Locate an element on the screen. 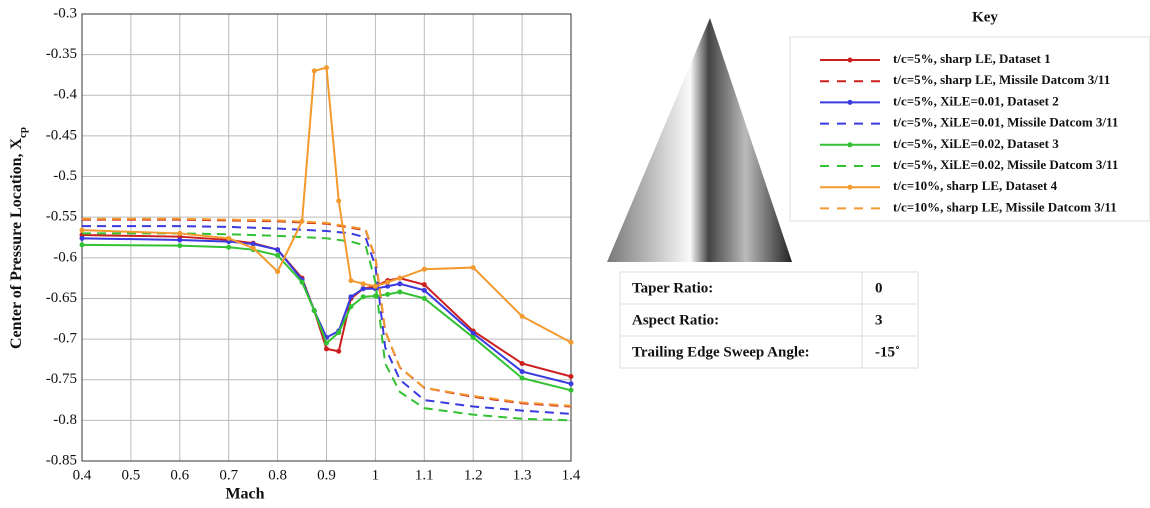 The image size is (1150, 508). x-tick-label: 0.8 is located at coordinates (277, 475).